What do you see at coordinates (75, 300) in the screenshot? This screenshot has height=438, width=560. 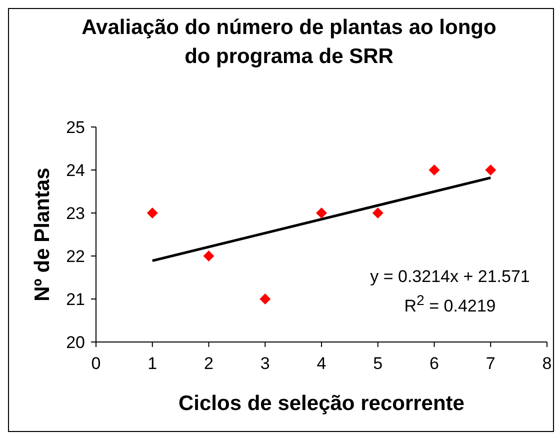 I see `y-tick-label: 21` at bounding box center [75, 300].